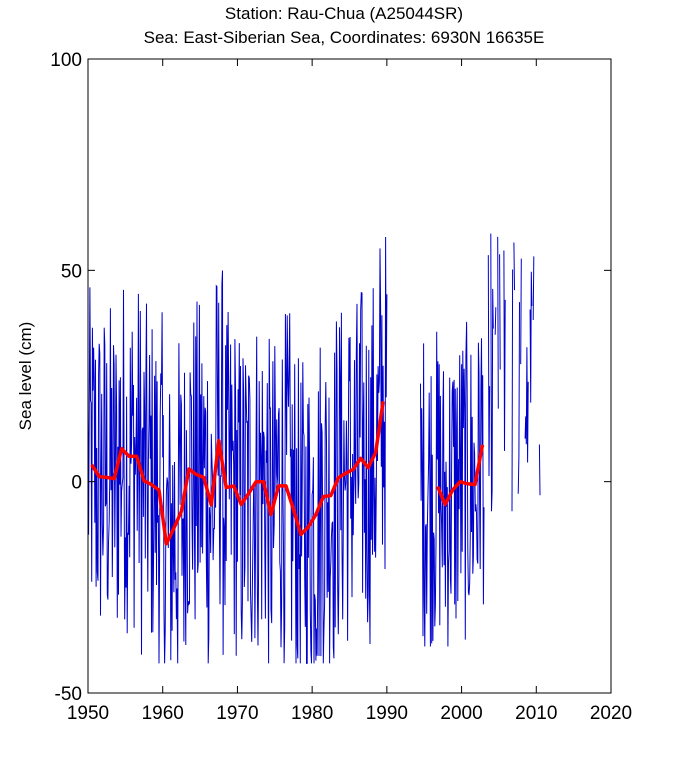 The image size is (675, 780). I want to click on x-tick-label: 2000, so click(461, 713).